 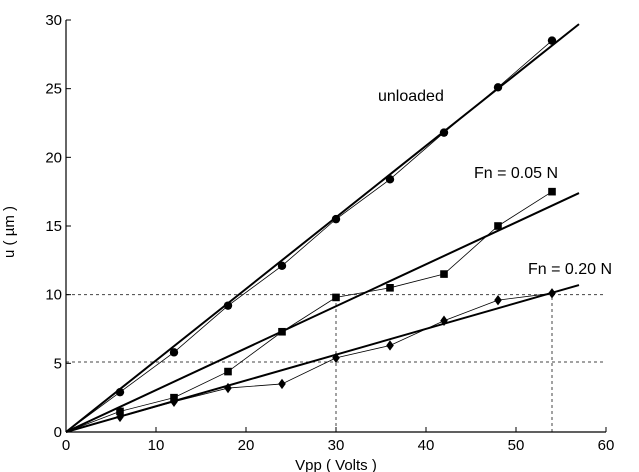 I want to click on y-tick-label-4: 20, so click(x=53, y=157).